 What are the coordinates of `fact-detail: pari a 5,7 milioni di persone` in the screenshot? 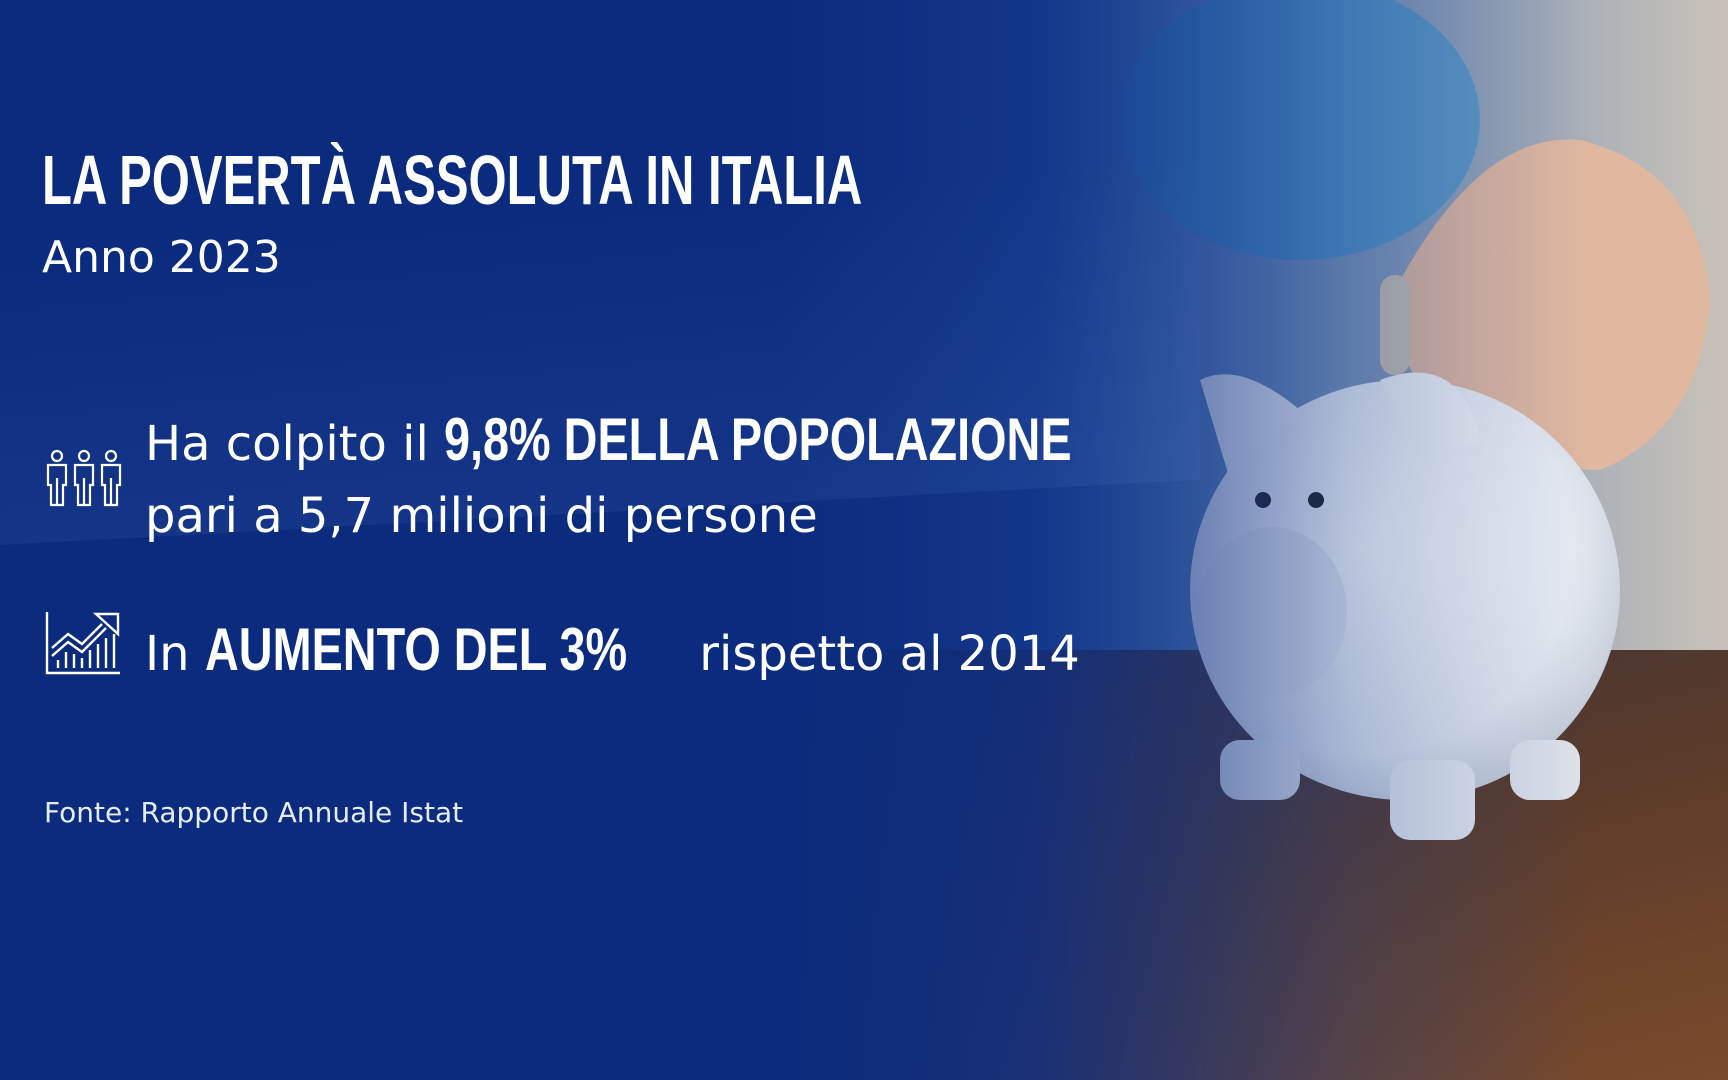 It's located at (481, 516).